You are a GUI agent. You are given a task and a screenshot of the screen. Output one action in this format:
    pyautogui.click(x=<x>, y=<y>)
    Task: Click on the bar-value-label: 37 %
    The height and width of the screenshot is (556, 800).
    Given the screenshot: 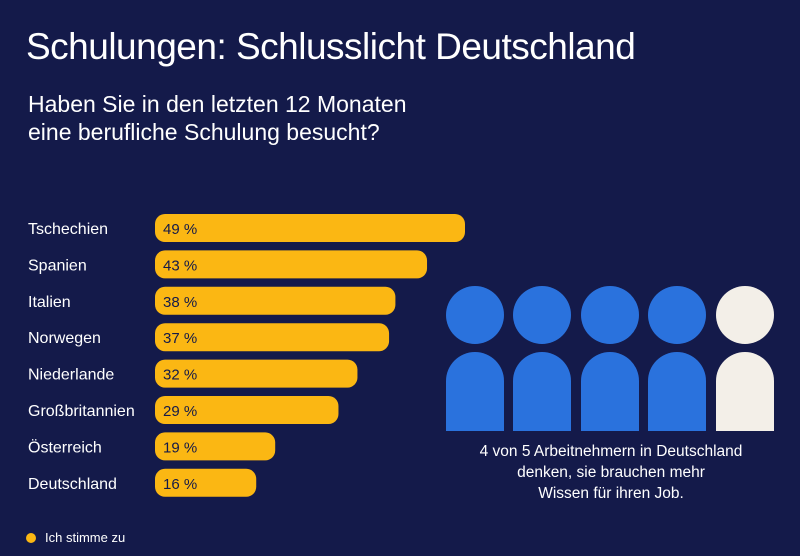 What is the action you would take?
    pyautogui.click(x=180, y=338)
    